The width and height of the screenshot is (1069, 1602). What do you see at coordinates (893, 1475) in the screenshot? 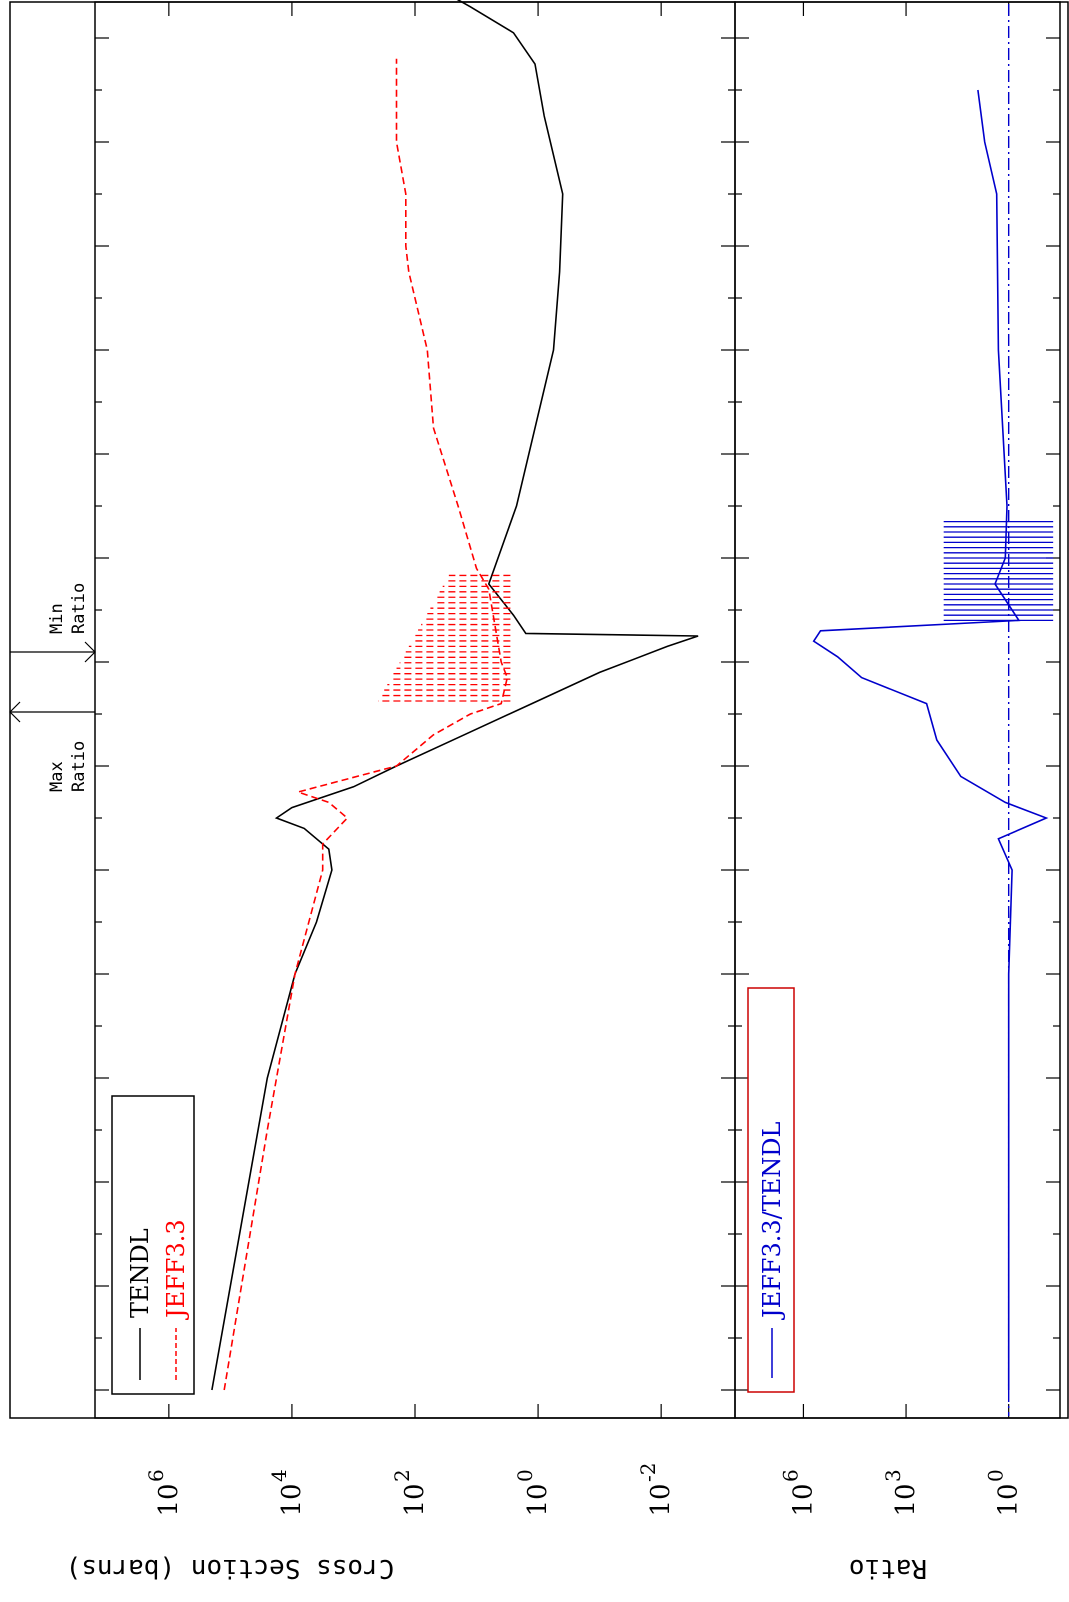
I see `y-tick-label-exp: 3` at bounding box center [893, 1475].